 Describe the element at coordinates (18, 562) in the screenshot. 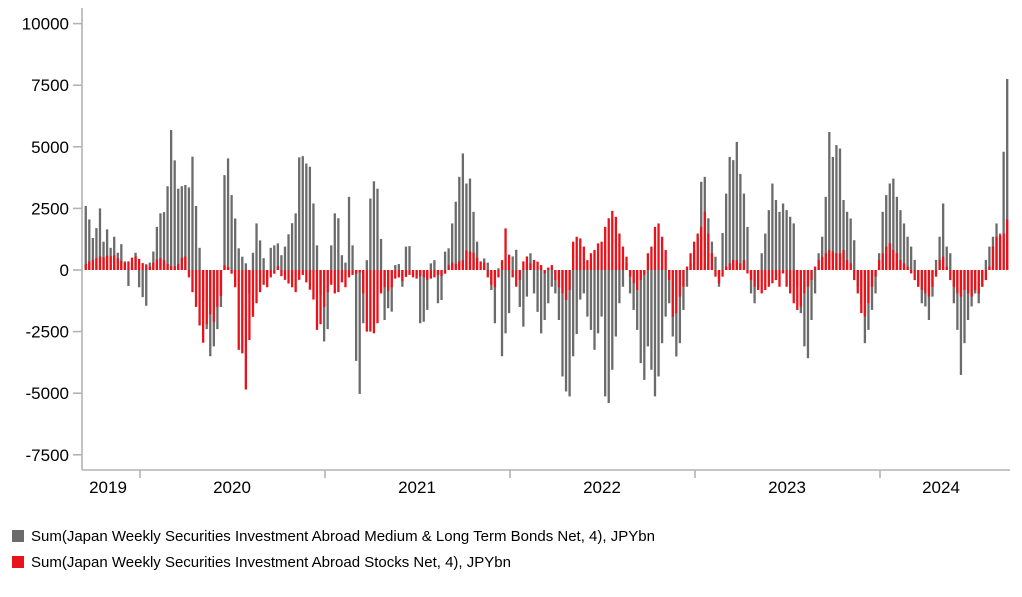

I see `stocks-legend-swatch-icon` at that location.